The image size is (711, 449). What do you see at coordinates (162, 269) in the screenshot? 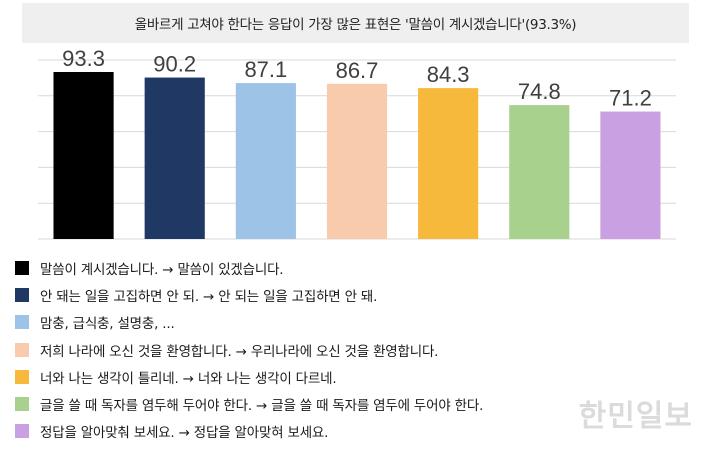
I see `legend-label: 말씀이 계시겠습니다. → 말씀이 있겠습니다.` at bounding box center [162, 269].